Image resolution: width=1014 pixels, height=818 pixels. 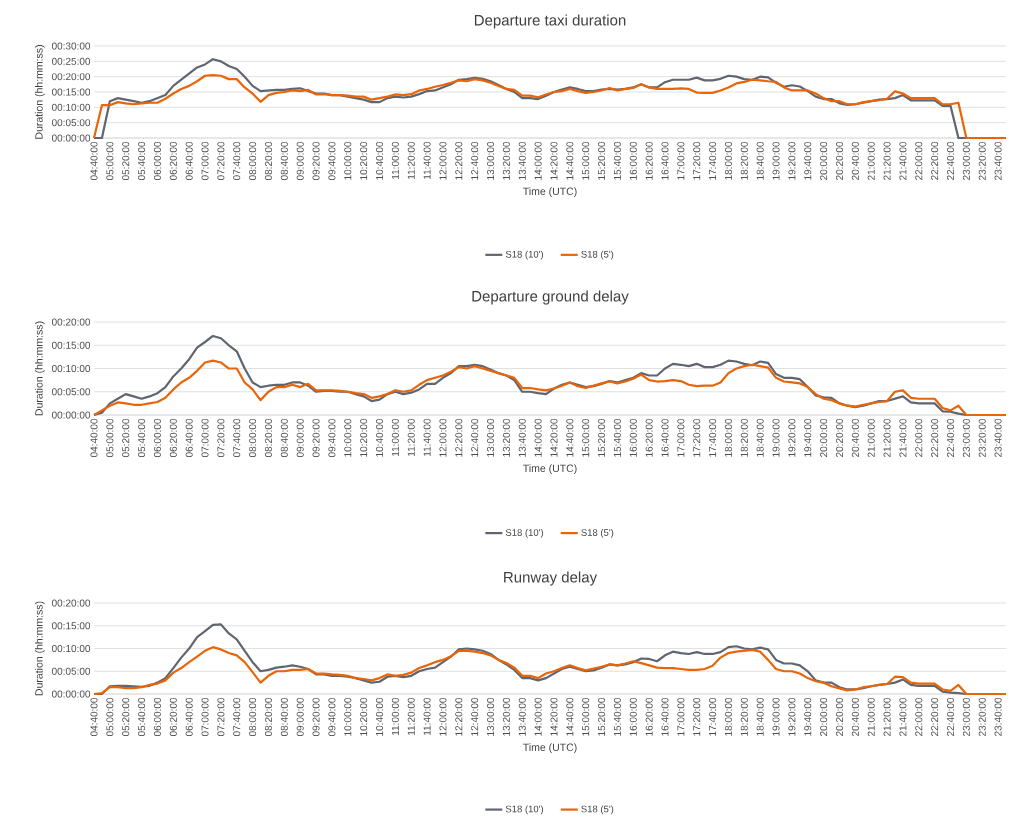 I want to click on x-tick-label: 14:20:00, so click(x=554, y=437).